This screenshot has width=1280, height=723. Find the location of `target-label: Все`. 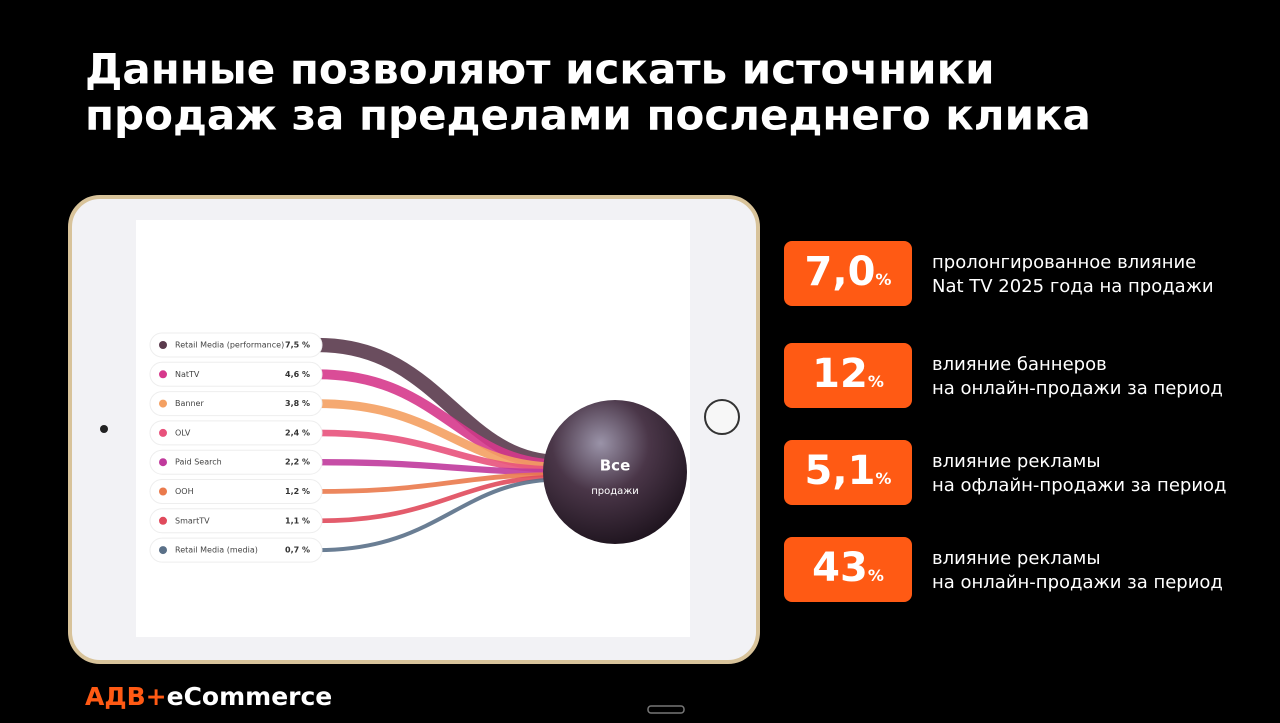

target-label: Все is located at coordinates (615, 466).